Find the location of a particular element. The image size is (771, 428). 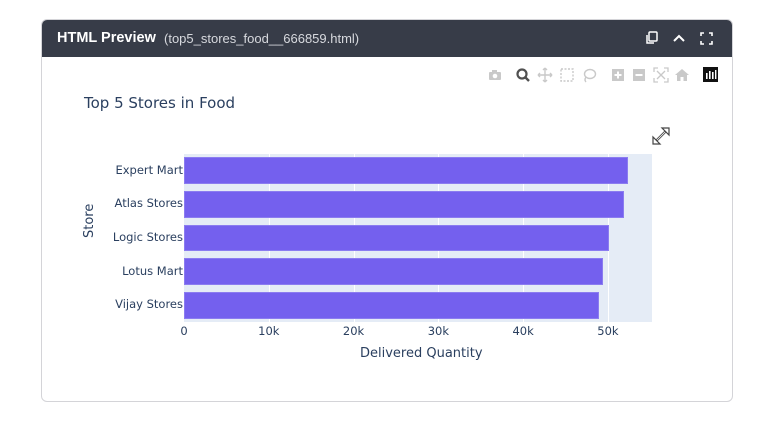

y-tick-label: Lotus Mart is located at coordinates (152, 270).